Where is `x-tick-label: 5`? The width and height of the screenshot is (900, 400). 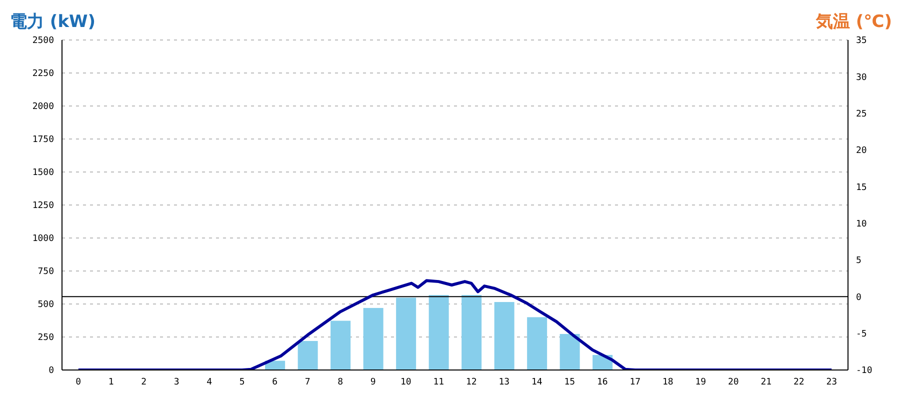
x-tick-label: 5 is located at coordinates (242, 382).